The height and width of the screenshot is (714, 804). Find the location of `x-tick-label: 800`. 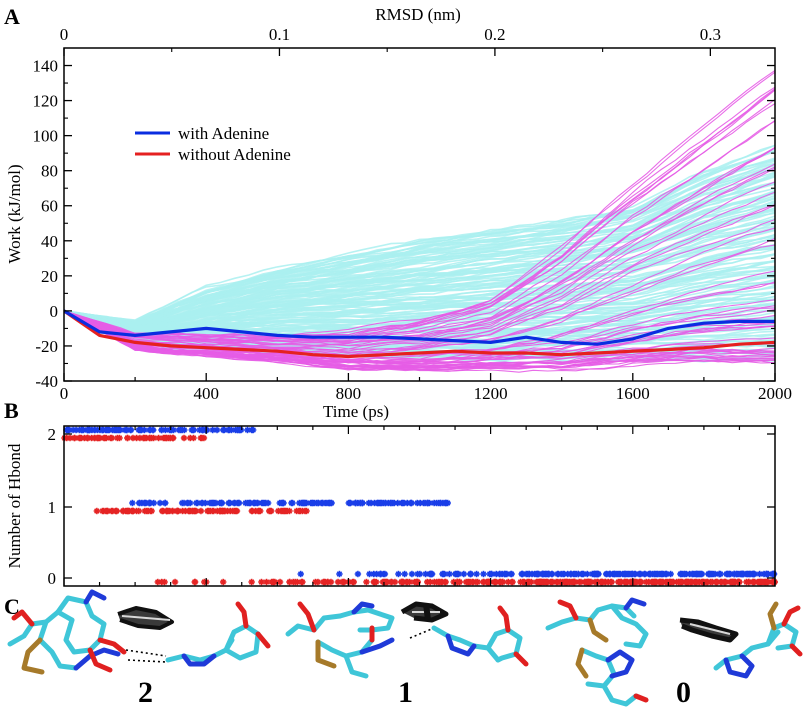

x-tick-label: 800 is located at coordinates (349, 393).